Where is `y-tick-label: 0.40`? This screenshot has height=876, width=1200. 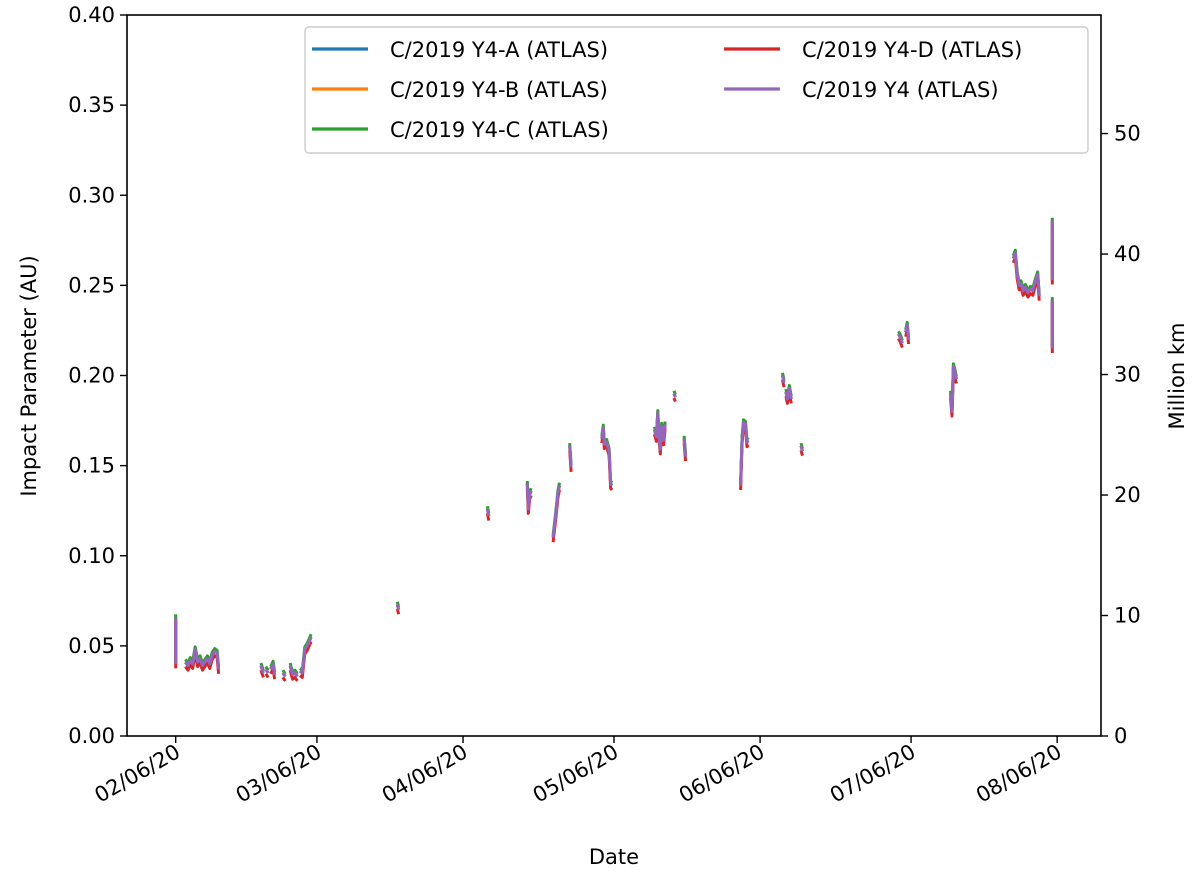 y-tick-label: 0.40 is located at coordinates (91, 15).